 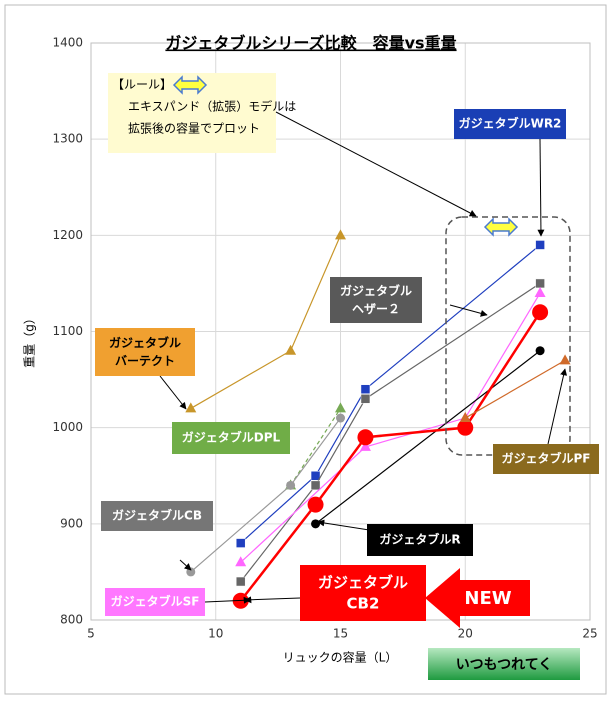 I want to click on y-tick-label: 900, so click(x=71, y=523).